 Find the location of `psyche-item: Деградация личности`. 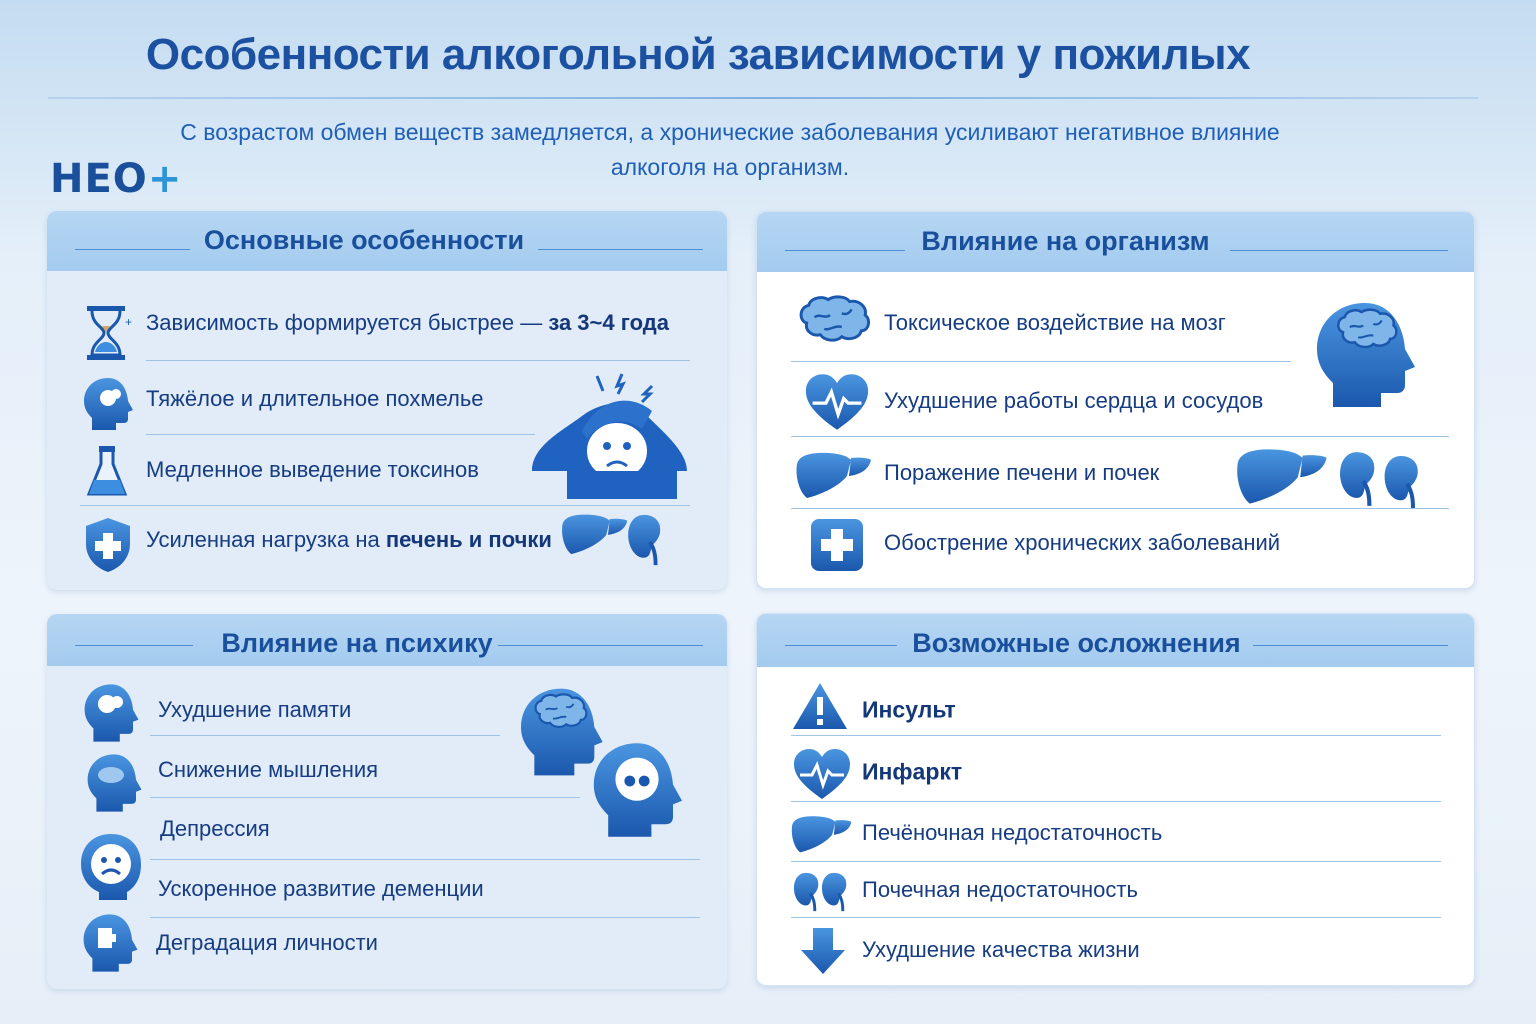

psyche-item: Деградация личности is located at coordinates (267, 943).